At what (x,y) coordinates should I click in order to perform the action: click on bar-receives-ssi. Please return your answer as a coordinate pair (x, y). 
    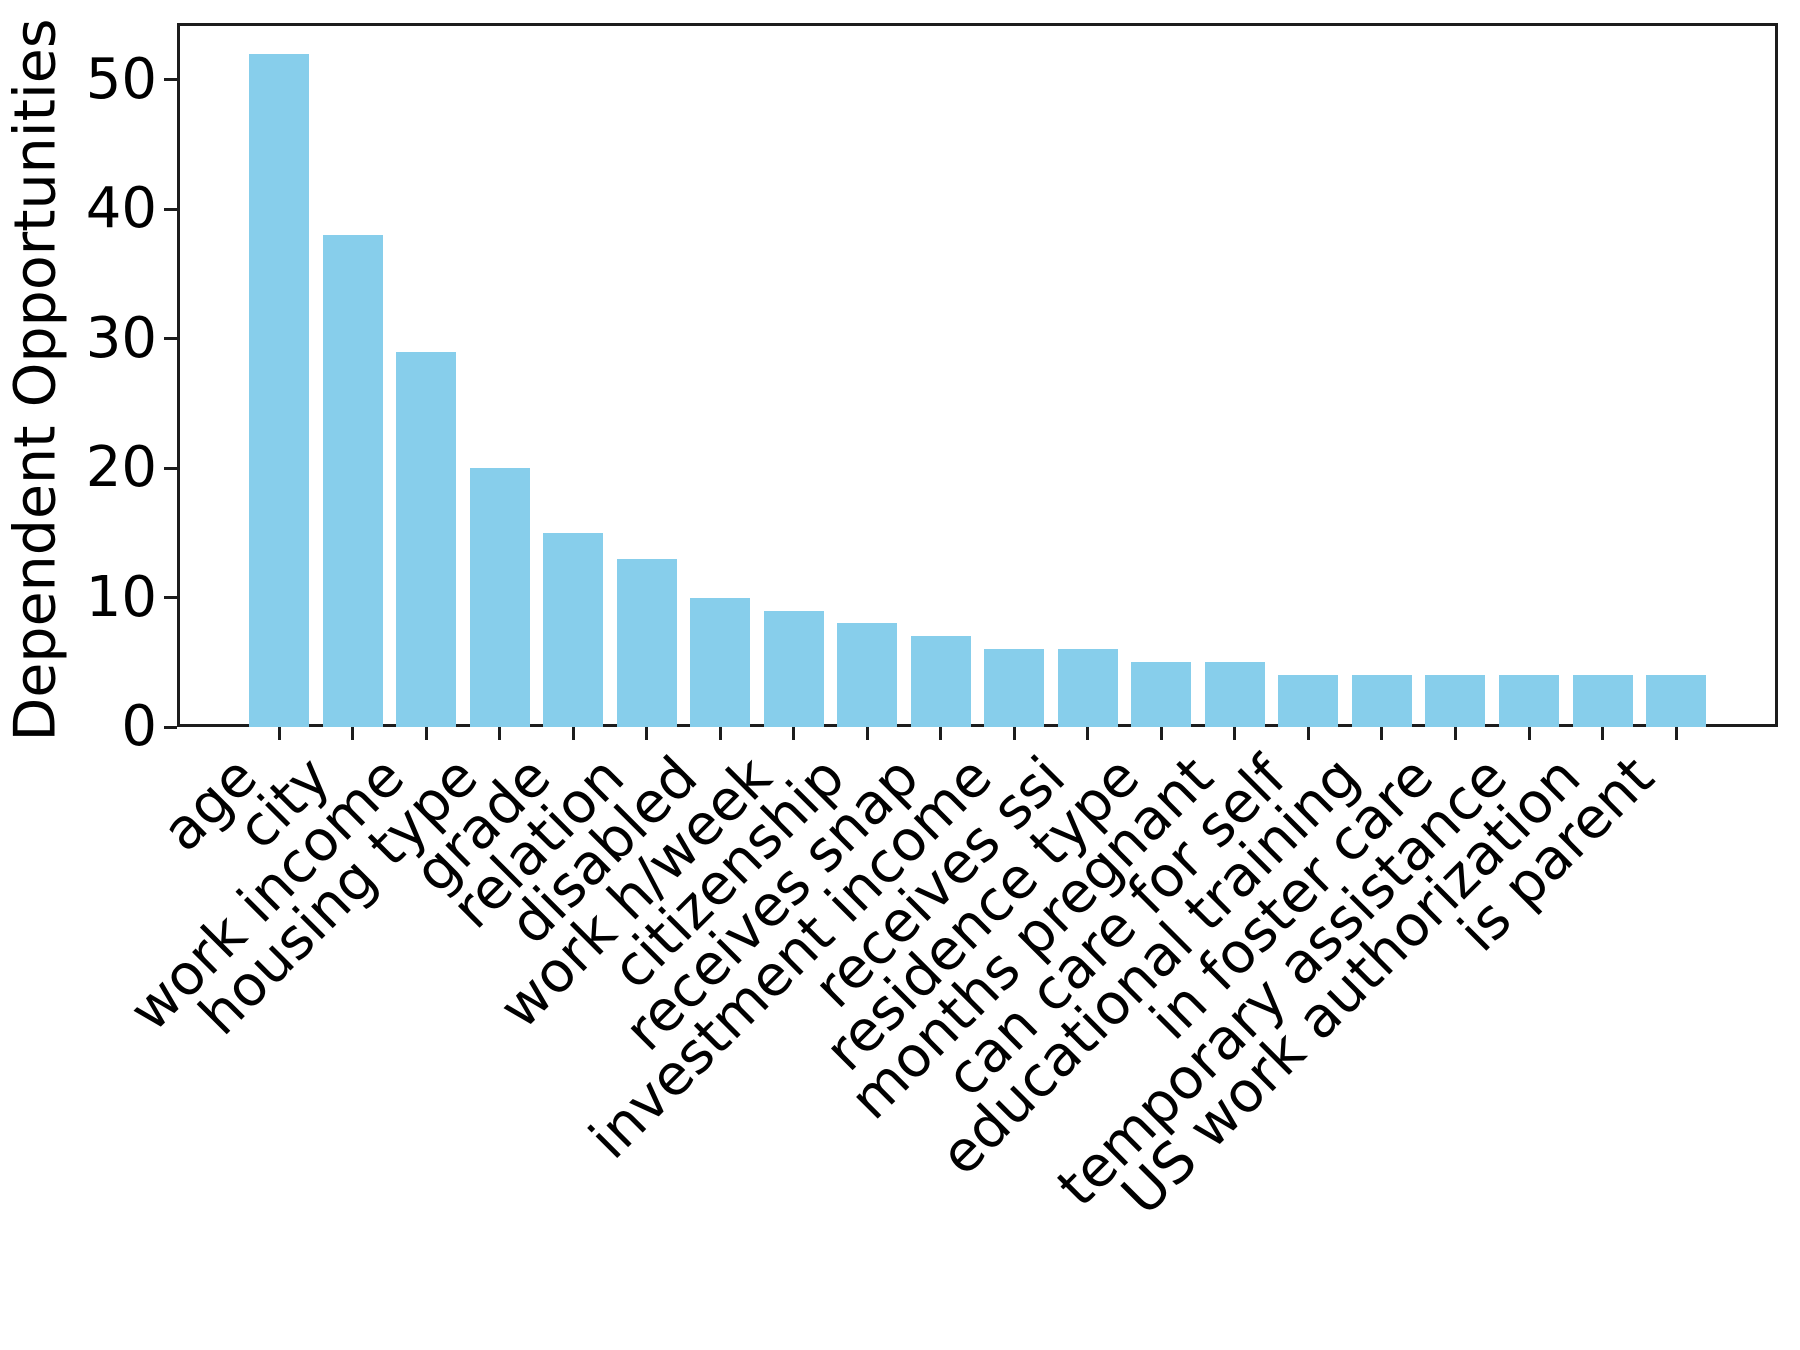
    Looking at the image, I should click on (1087, 688).